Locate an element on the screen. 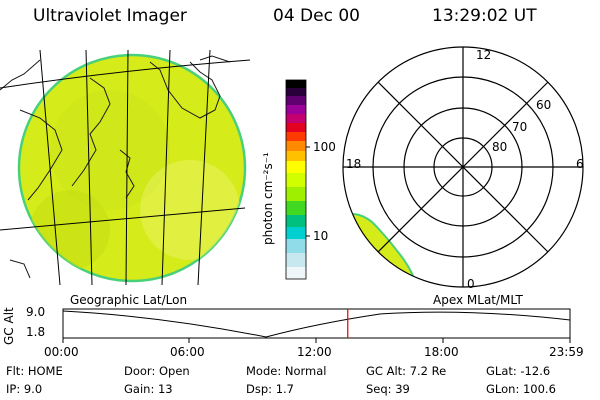 The height and width of the screenshot is (400, 600). colorbar-unit-label: photon cm⁻²s⁻¹ is located at coordinates (268, 198).